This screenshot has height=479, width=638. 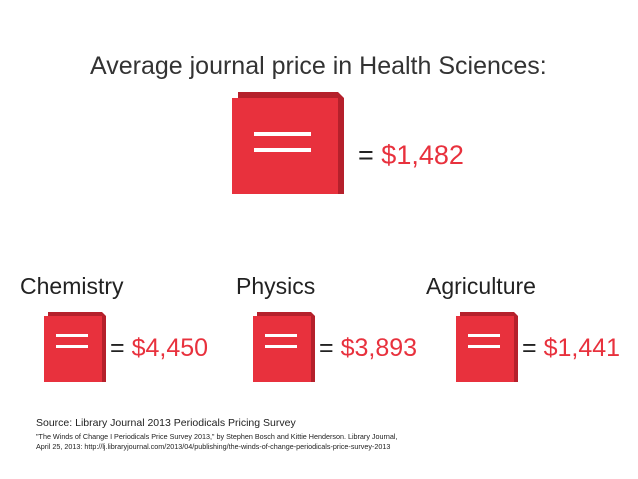 I want to click on chemistry-price-row: = $4,450, so click(x=159, y=348).